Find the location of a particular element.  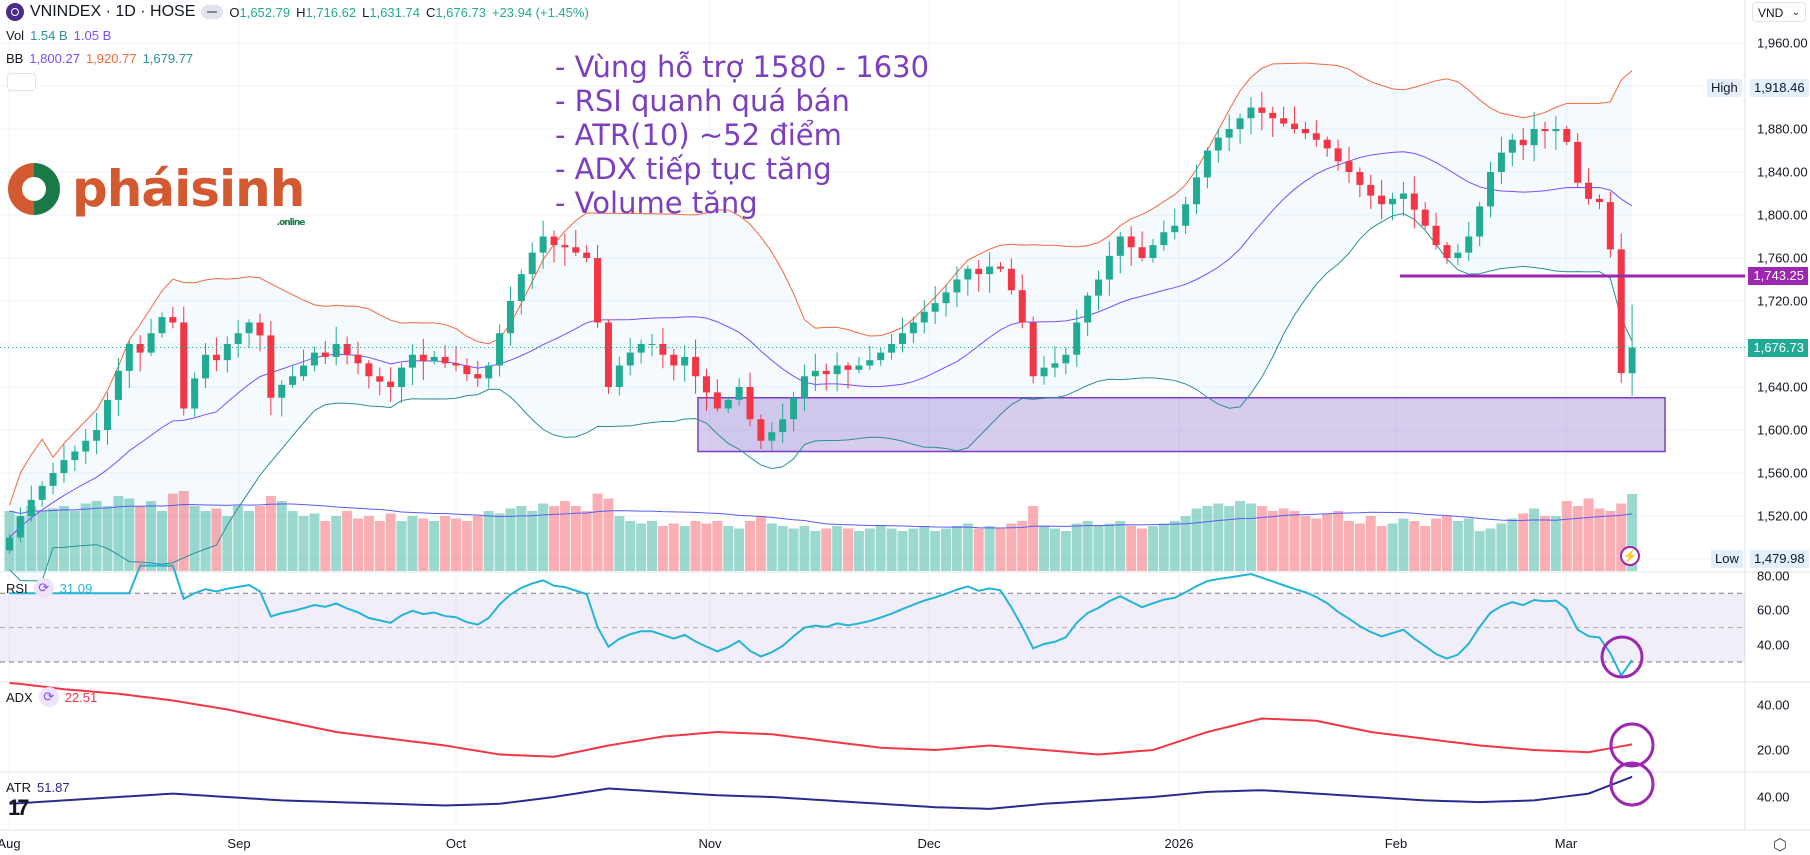

time-axis-label: Sep is located at coordinates (239, 843).